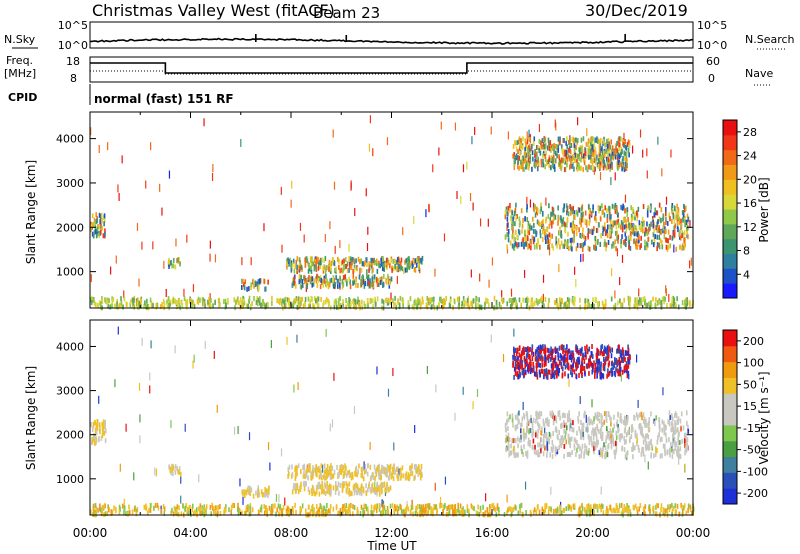 The width and height of the screenshot is (800, 554). Describe the element at coordinates (392, 39) in the screenshot. I see `nsky-trace` at that location.